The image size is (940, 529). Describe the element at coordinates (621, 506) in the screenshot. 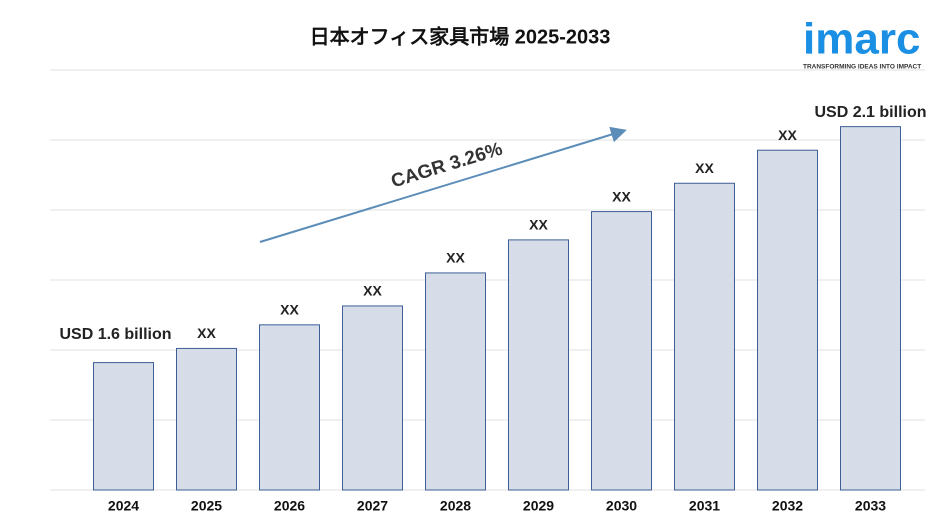

I see `x-tick-label: 2030` at that location.